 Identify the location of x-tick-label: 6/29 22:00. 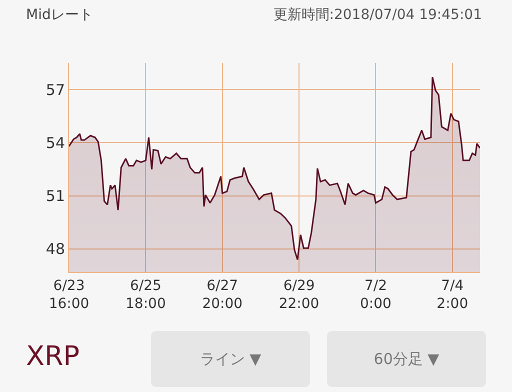
(299, 295).